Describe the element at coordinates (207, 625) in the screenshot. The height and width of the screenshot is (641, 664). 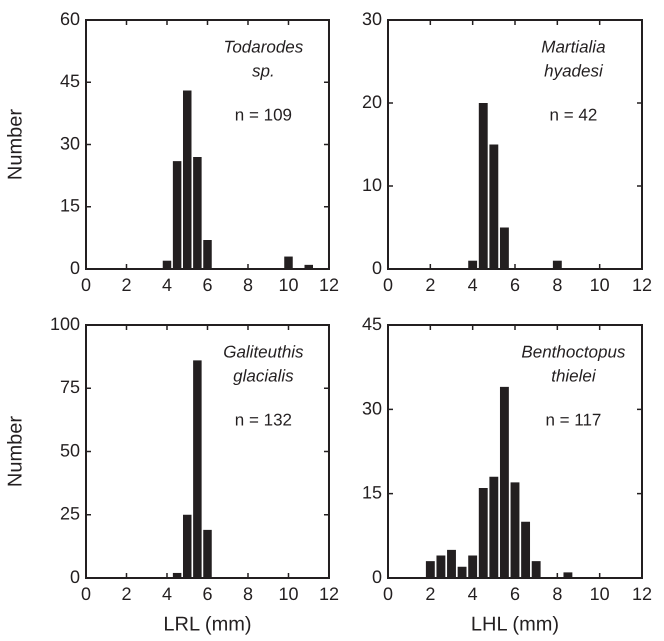
I see `x-axis-title: LRL (mm)` at that location.